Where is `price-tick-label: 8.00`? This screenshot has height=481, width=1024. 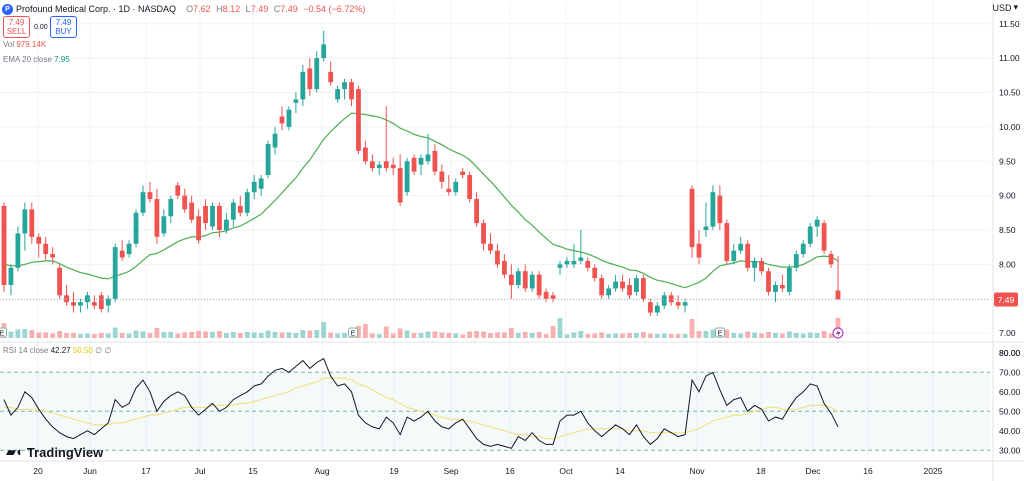 price-tick-label: 8.00 is located at coordinates (1007, 264).